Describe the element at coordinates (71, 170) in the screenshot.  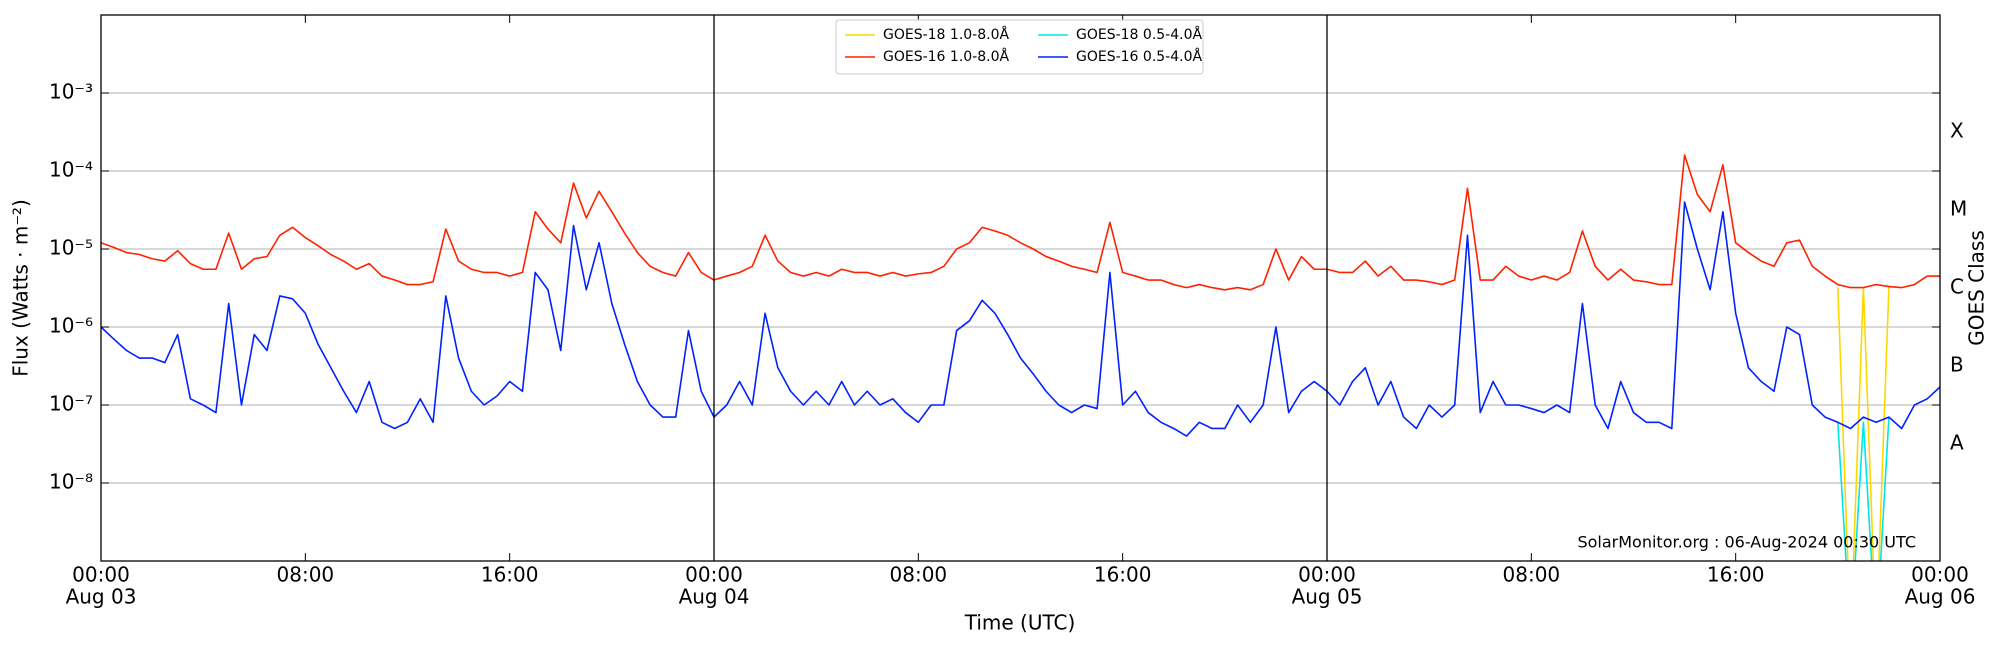
I see `y-tick-label: 10⁻⁴` at that location.